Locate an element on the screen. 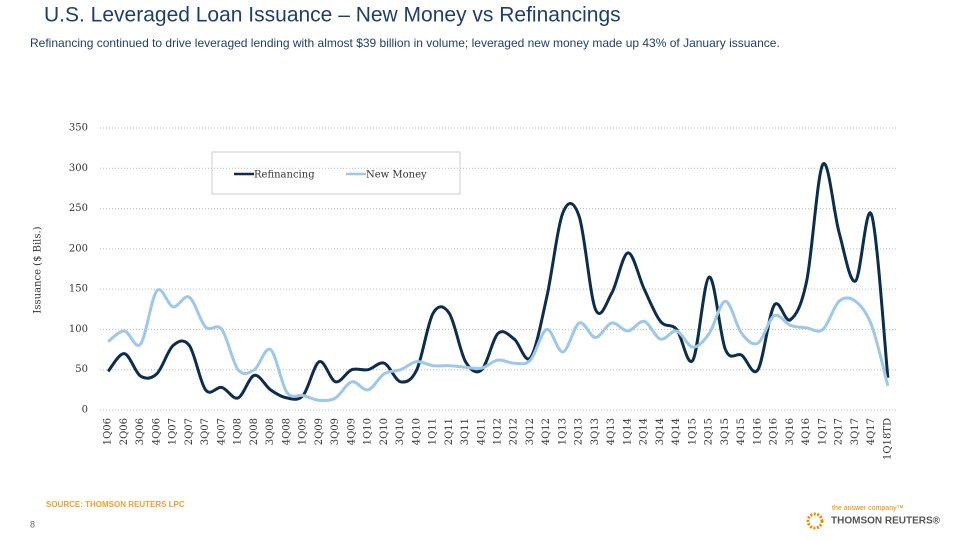 This screenshot has height=540, width=960. x-tick-label: 2Q14 is located at coordinates (644, 431).